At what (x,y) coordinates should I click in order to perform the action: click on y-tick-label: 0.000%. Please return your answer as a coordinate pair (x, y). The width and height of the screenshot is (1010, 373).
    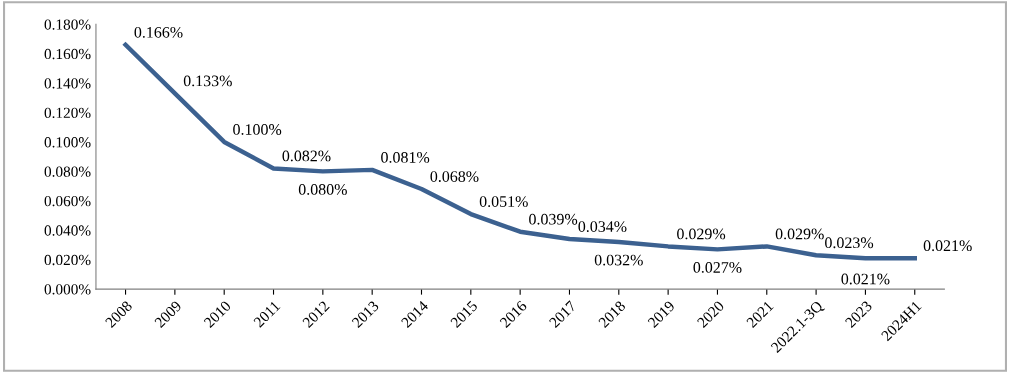
    Looking at the image, I should click on (67, 289).